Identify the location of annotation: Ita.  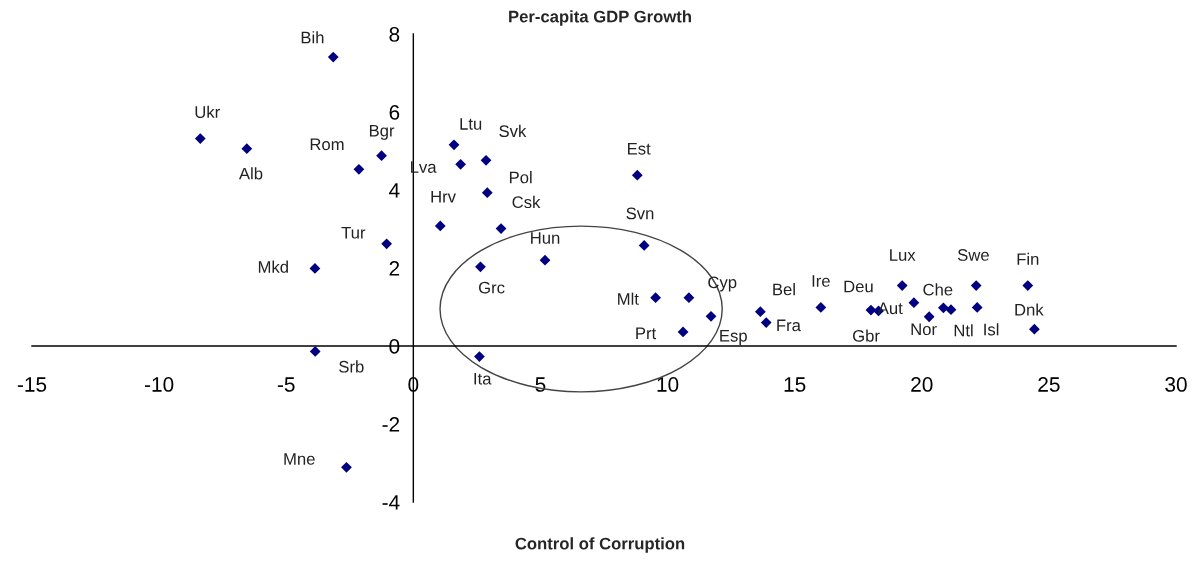
(483, 378).